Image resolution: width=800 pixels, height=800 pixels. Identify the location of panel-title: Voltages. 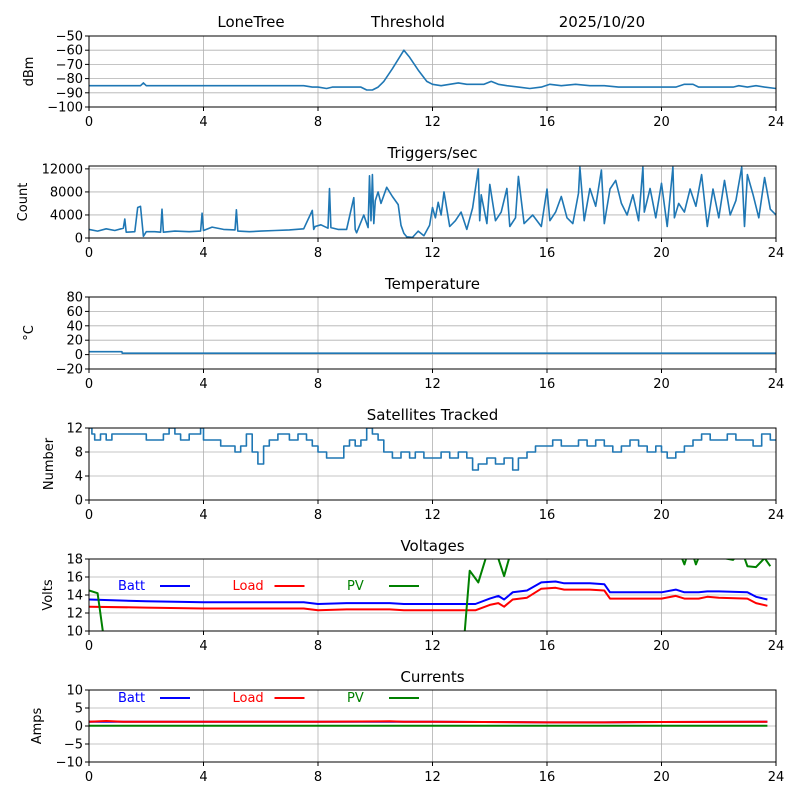
(432, 546).